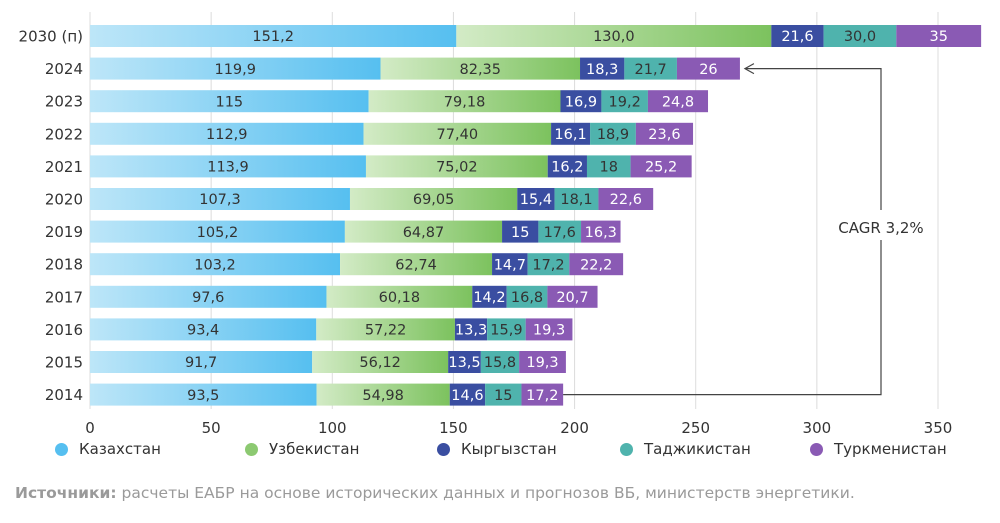 The width and height of the screenshot is (1000, 523). Describe the element at coordinates (220, 200) in the screenshot. I see `data-label: 107,3` at that location.